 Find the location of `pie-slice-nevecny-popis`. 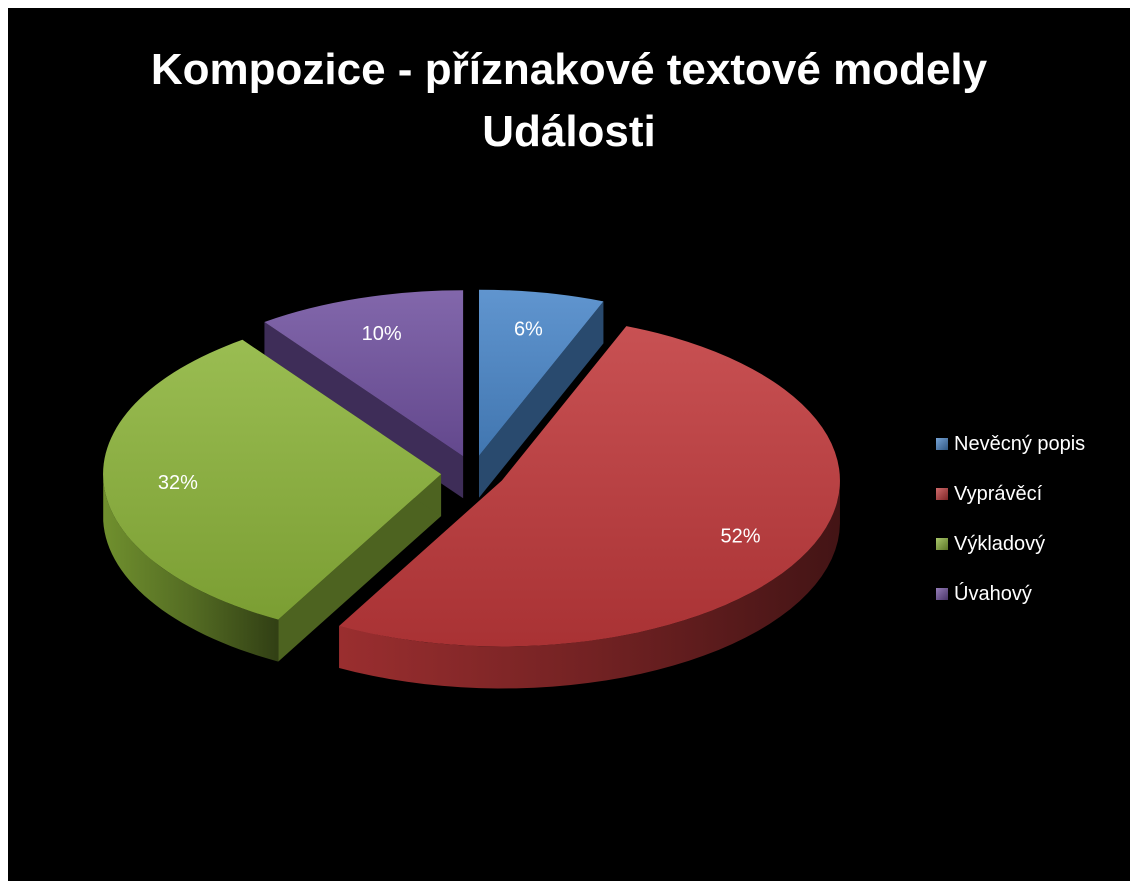

pie-slice-nevecny-popis is located at coordinates (541, 372).